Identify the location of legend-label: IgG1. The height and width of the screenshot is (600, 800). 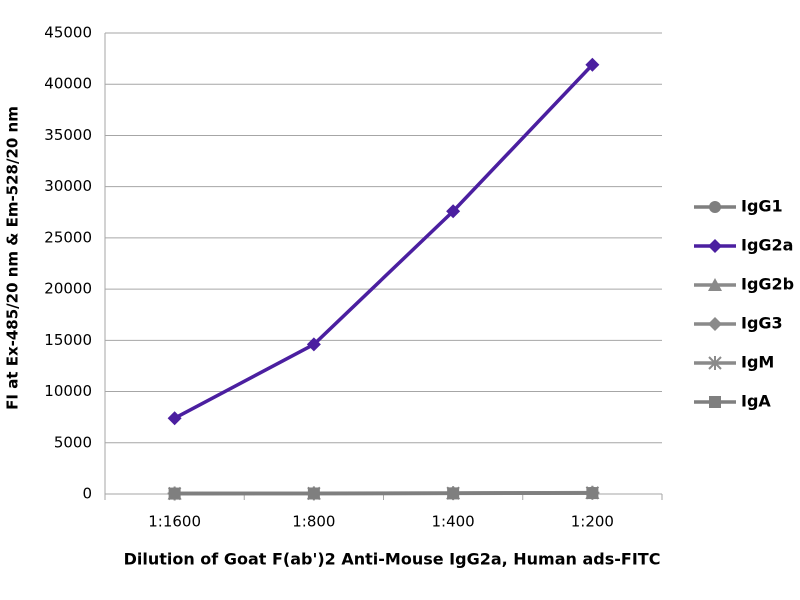
(762, 206).